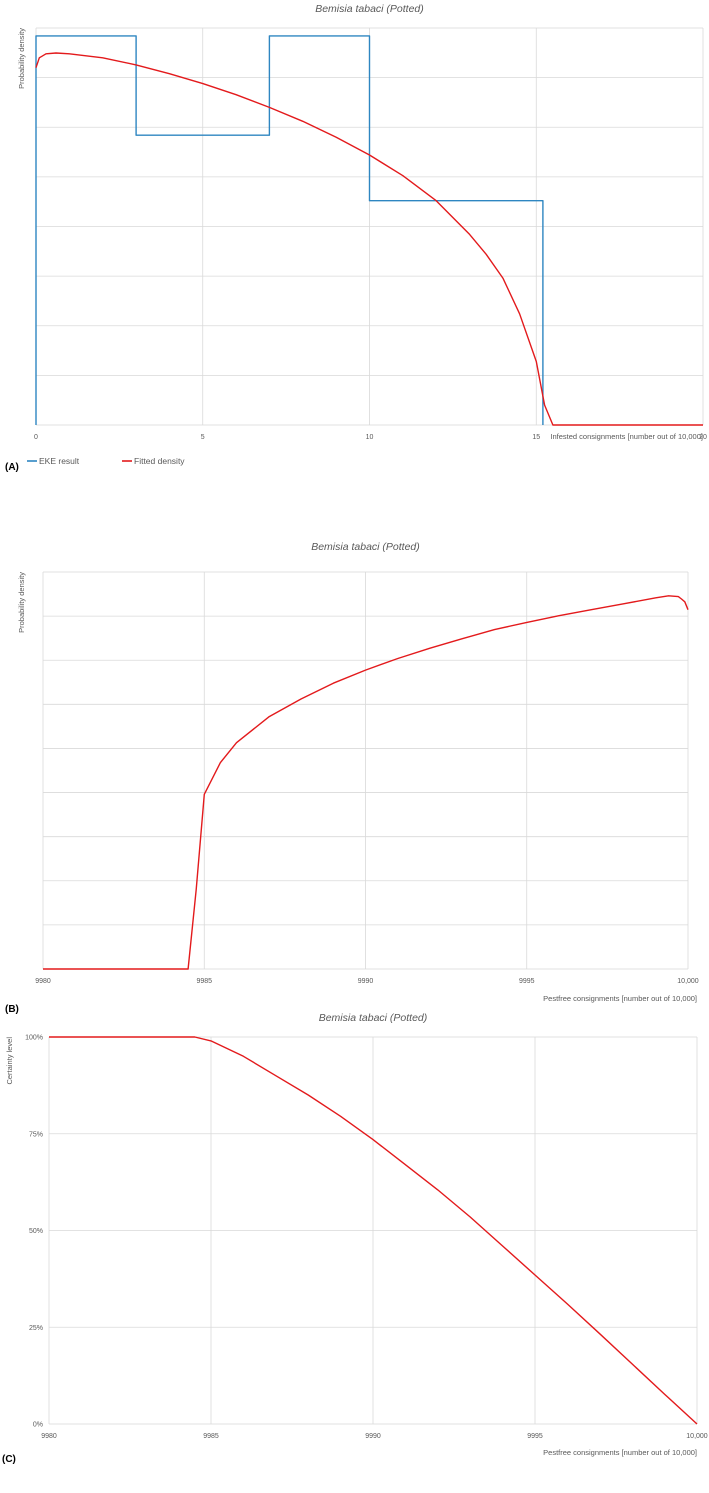 The width and height of the screenshot is (709, 1493). Describe the element at coordinates (9, 1459) in the screenshot. I see `panel-label: (C)` at that location.